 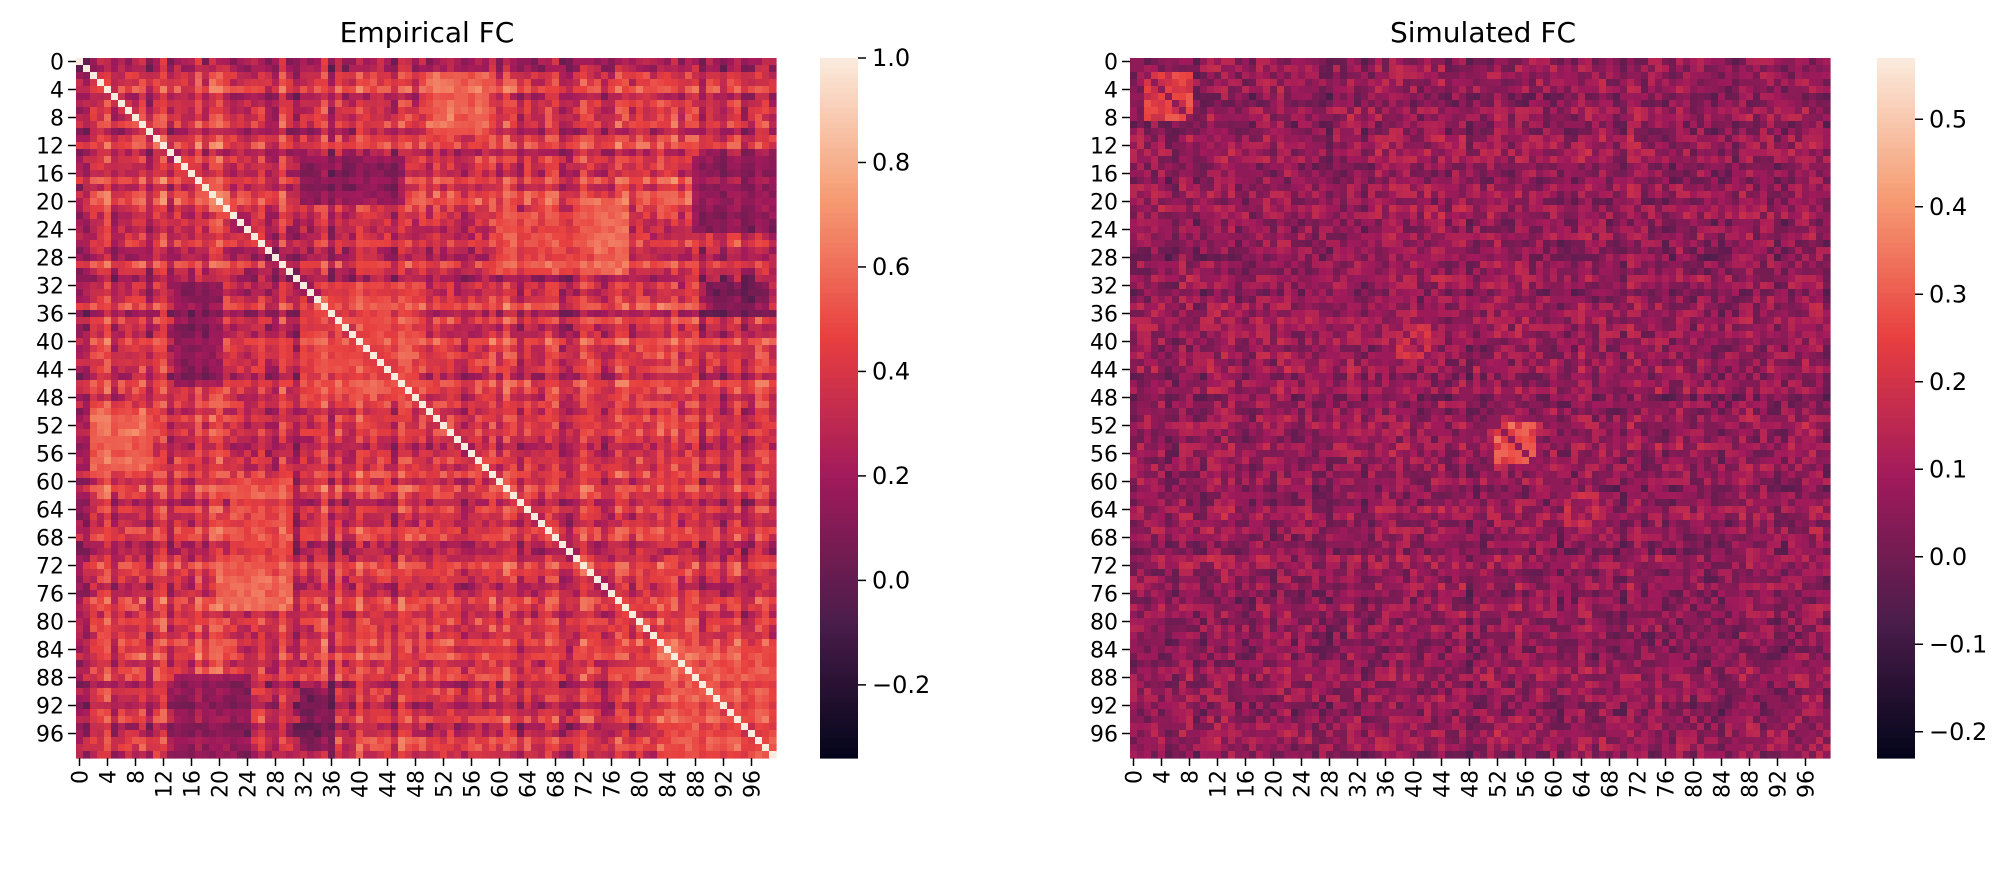 What do you see at coordinates (427, 32) in the screenshot?
I see `chart-title: Empirical FC` at bounding box center [427, 32].